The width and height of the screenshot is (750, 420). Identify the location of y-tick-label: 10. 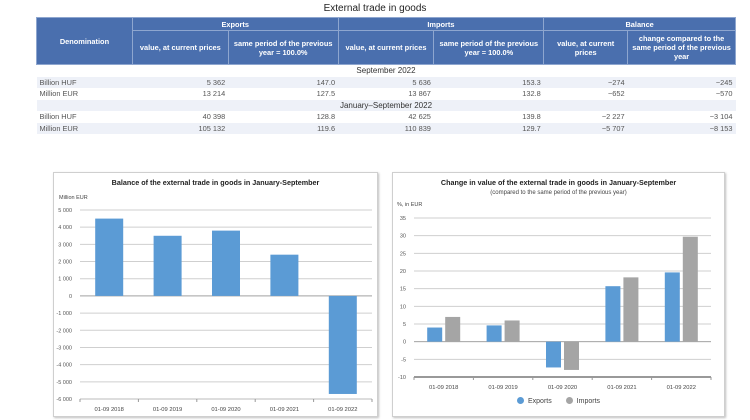
(403, 307).